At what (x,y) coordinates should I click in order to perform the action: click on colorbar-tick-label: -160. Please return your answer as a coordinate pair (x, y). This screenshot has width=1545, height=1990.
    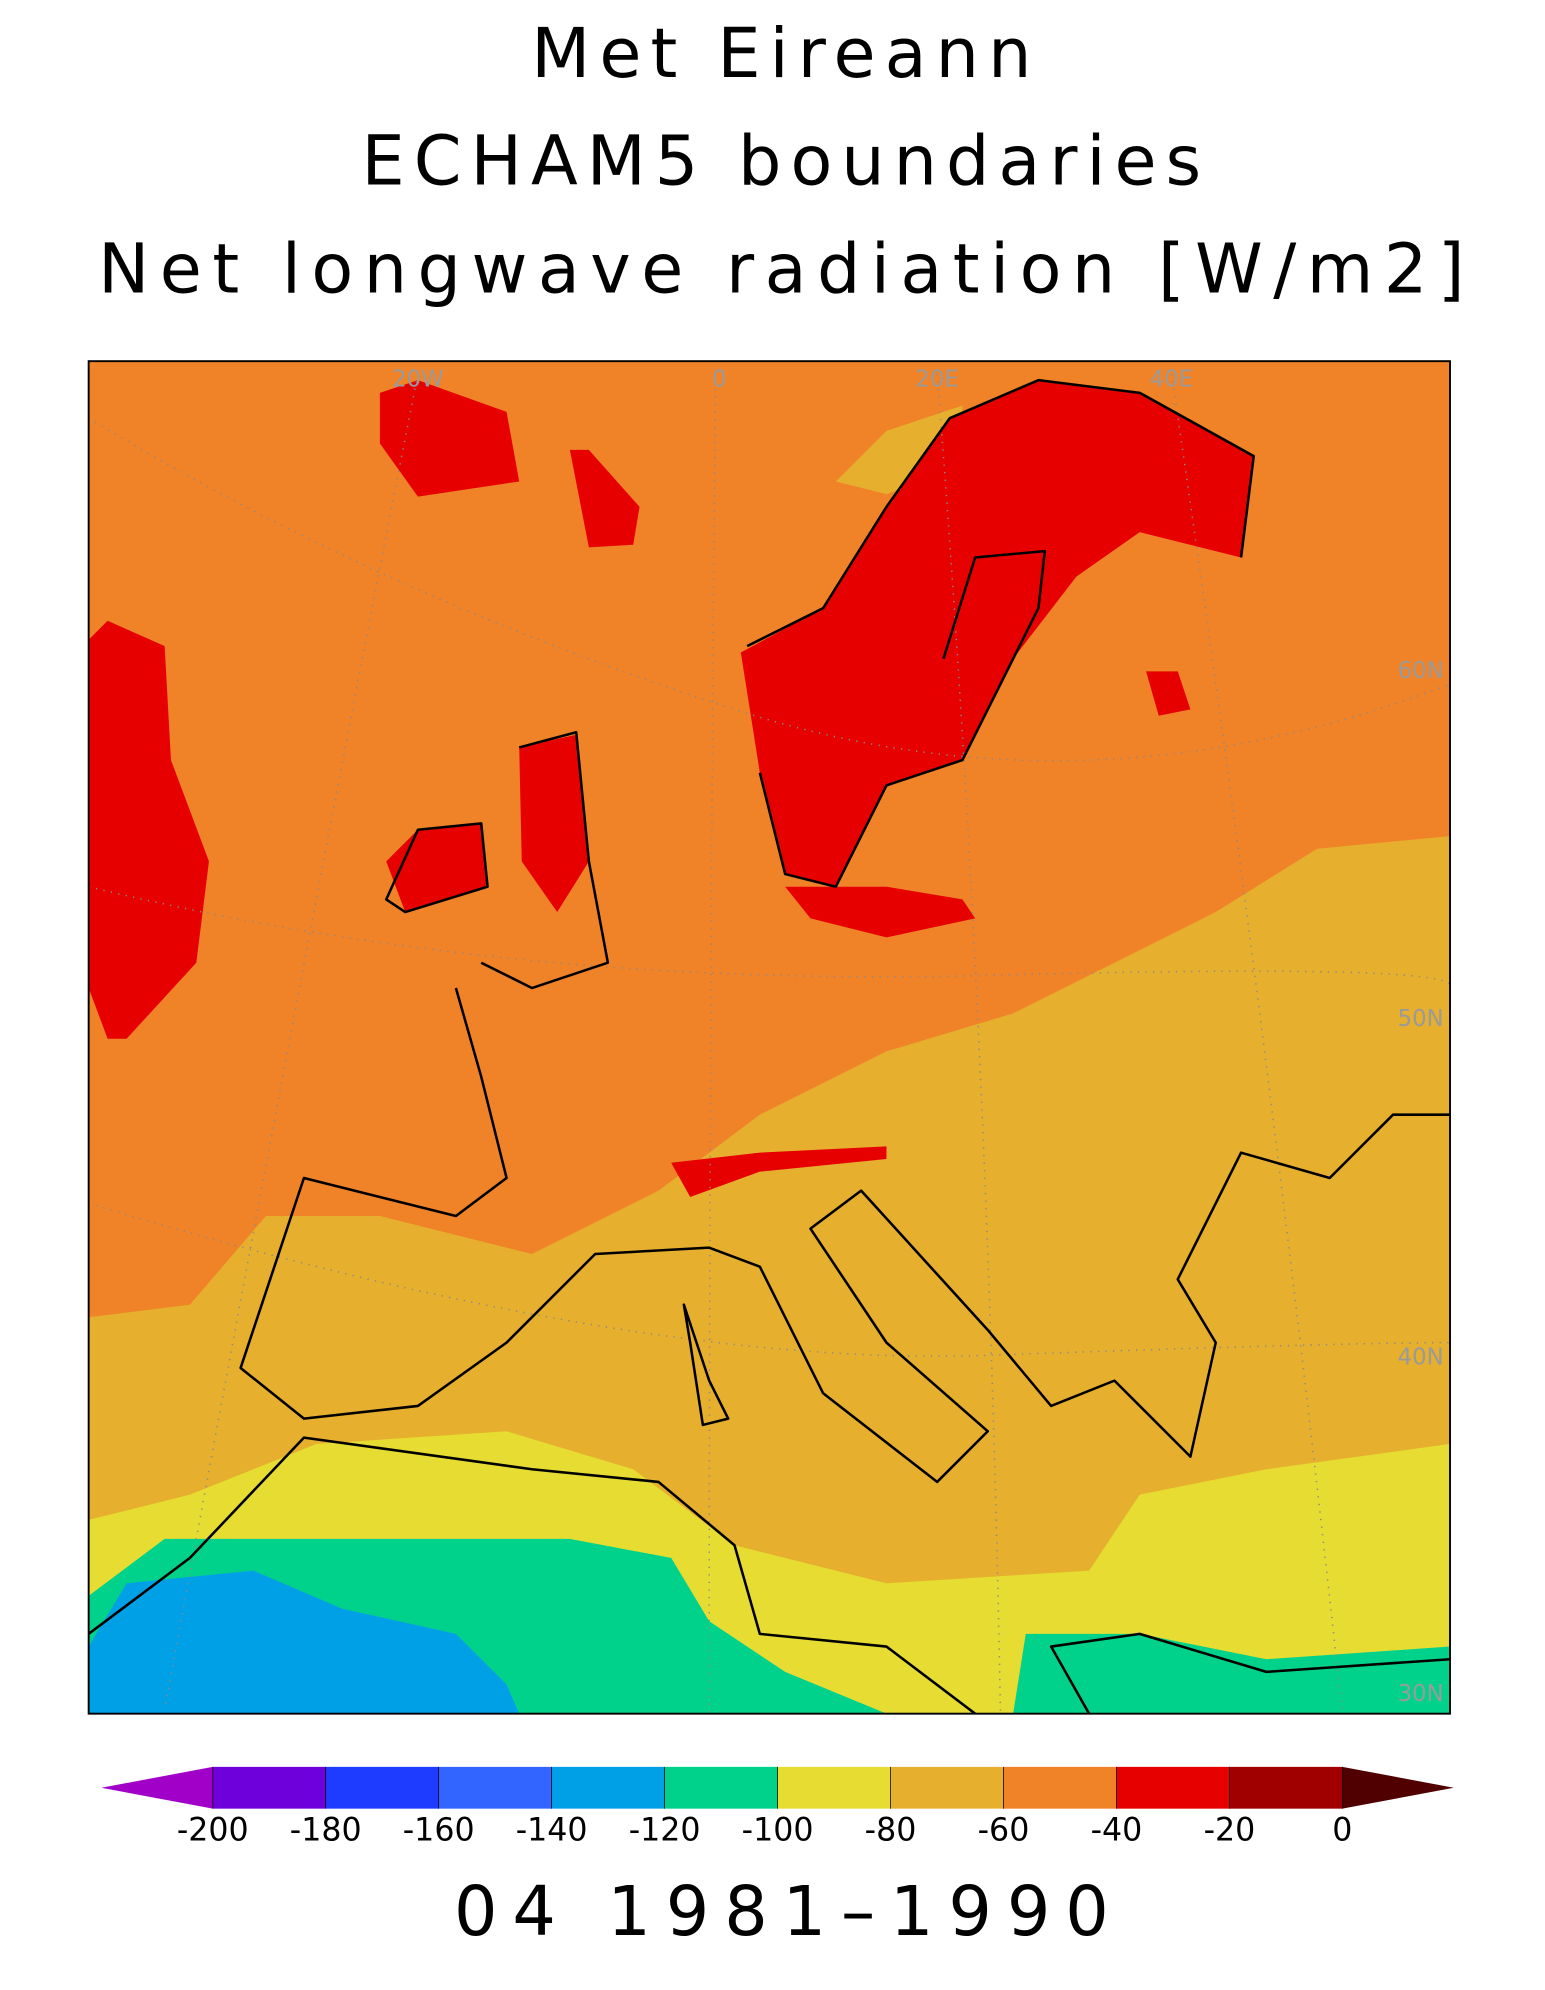
    Looking at the image, I should click on (439, 1830).